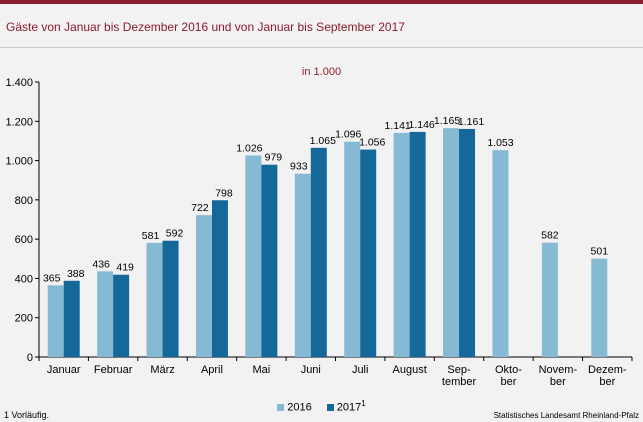  Describe the element at coordinates (349, 407) in the screenshot. I see `legend-label-2017: 2017` at that location.